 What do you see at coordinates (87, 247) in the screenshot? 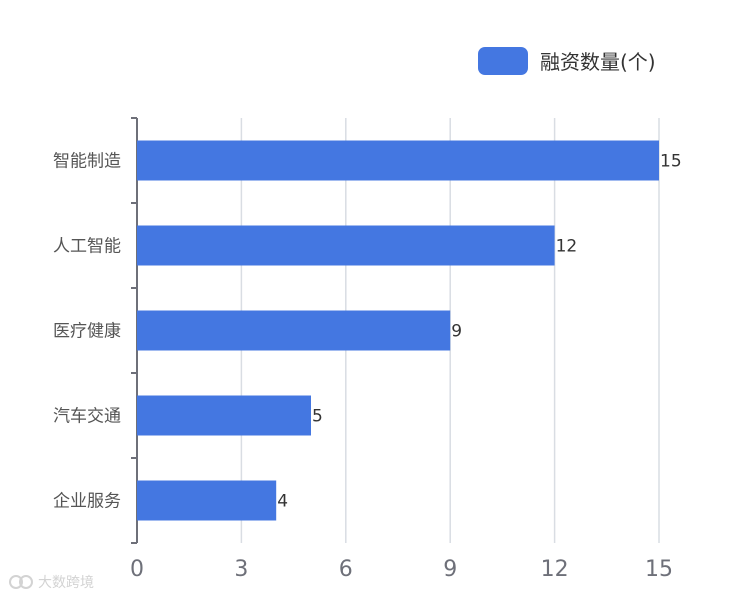
I see `y-category-label: 人工智能` at bounding box center [87, 247].